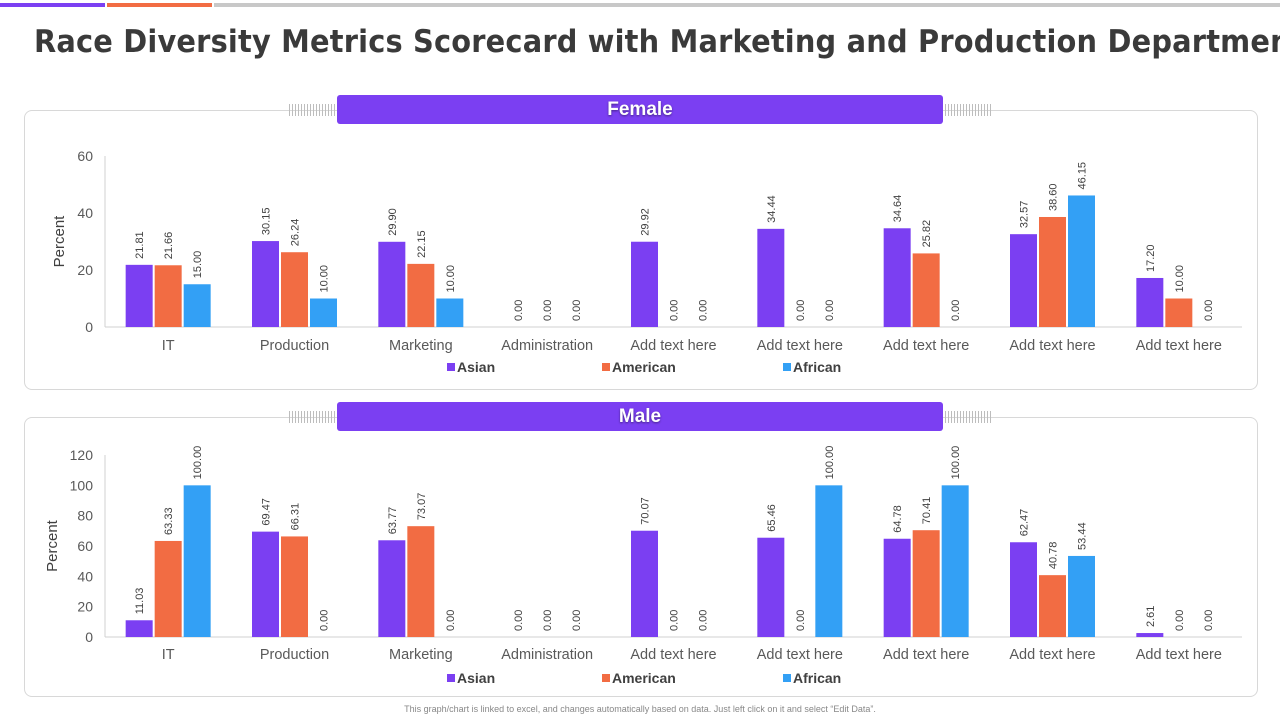  What do you see at coordinates (82, 455) in the screenshot?
I see `male-y-tick-label: 120` at bounding box center [82, 455].